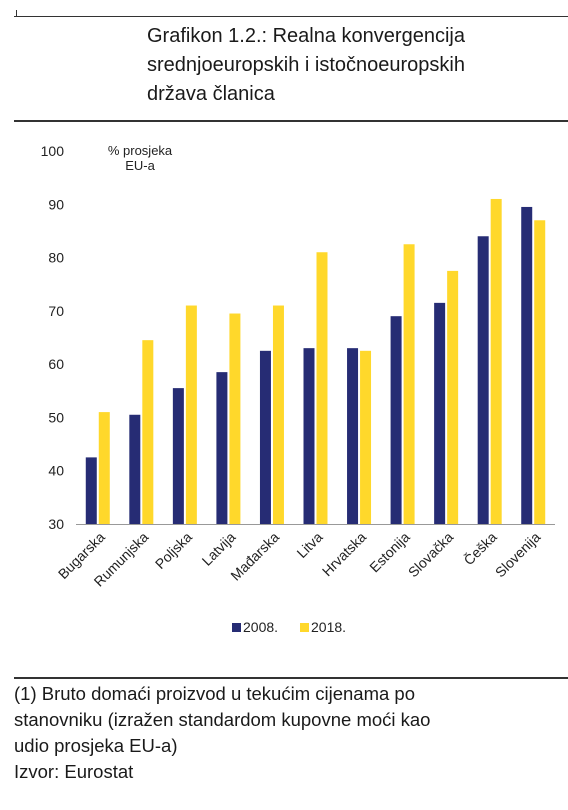 The height and width of the screenshot is (810, 568). I want to click on y-tick-label: 90, so click(56, 204).